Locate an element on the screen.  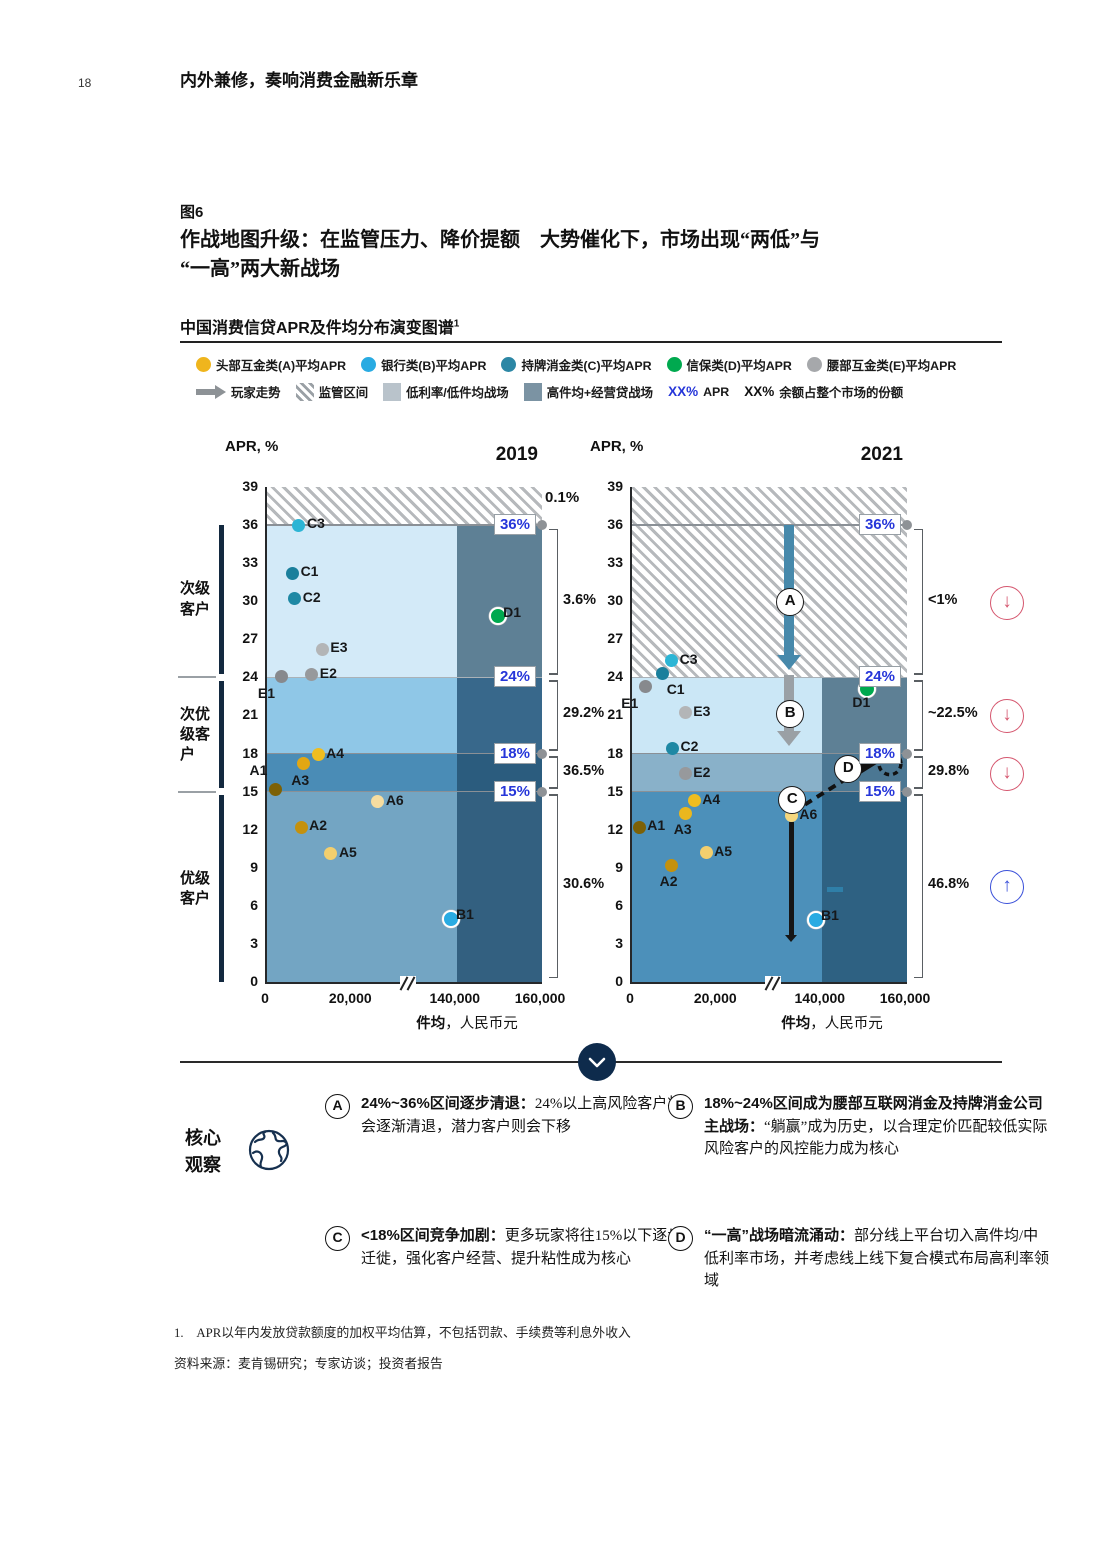
axis-break is located at coordinates (772, 984).